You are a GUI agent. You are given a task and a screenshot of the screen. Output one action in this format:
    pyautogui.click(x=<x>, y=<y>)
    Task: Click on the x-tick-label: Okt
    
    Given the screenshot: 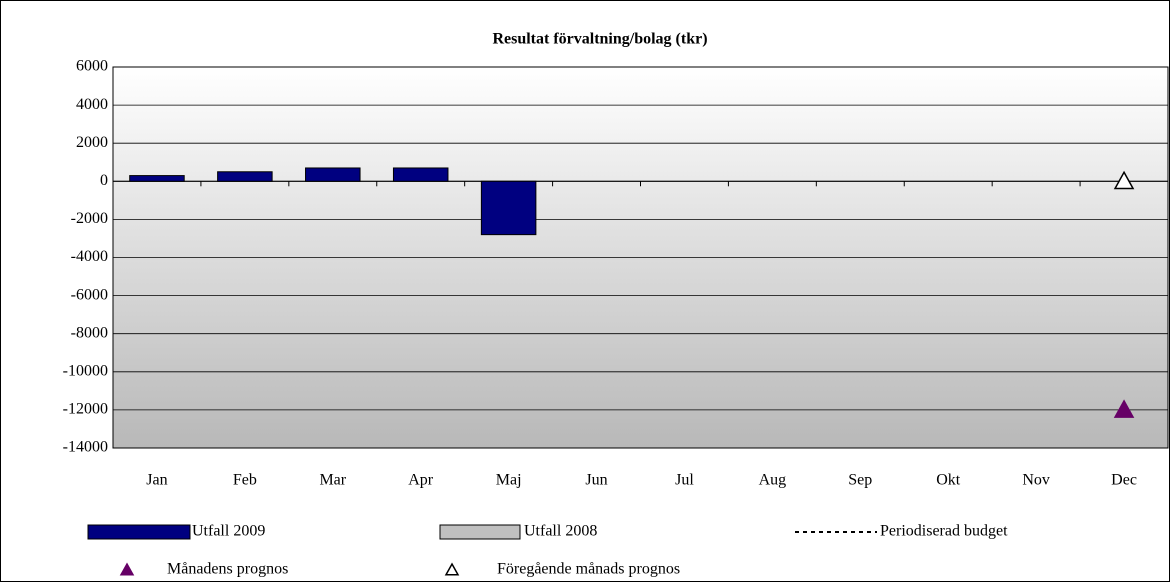 What is the action you would take?
    pyautogui.click(x=948, y=480)
    